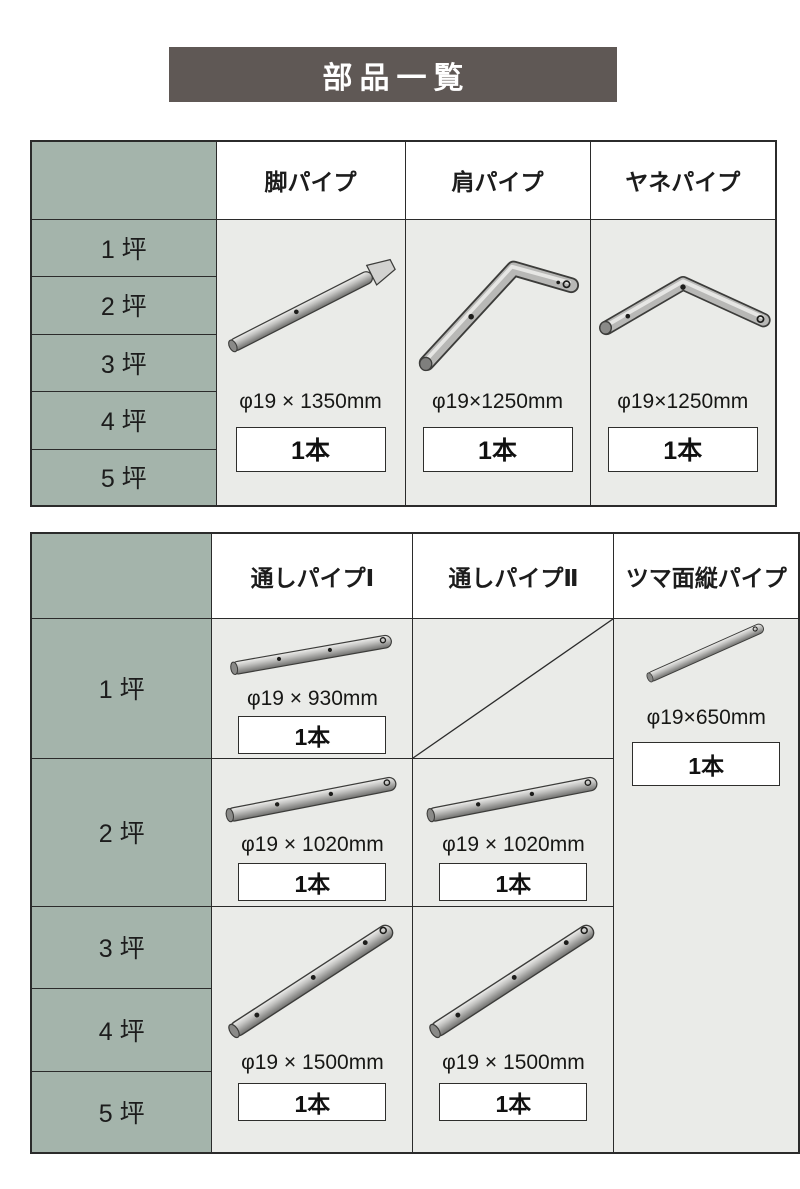  Describe the element at coordinates (513, 575) in the screenshot. I see `column-header-toshi-pipe-2: 通しパイプⅡ` at that location.